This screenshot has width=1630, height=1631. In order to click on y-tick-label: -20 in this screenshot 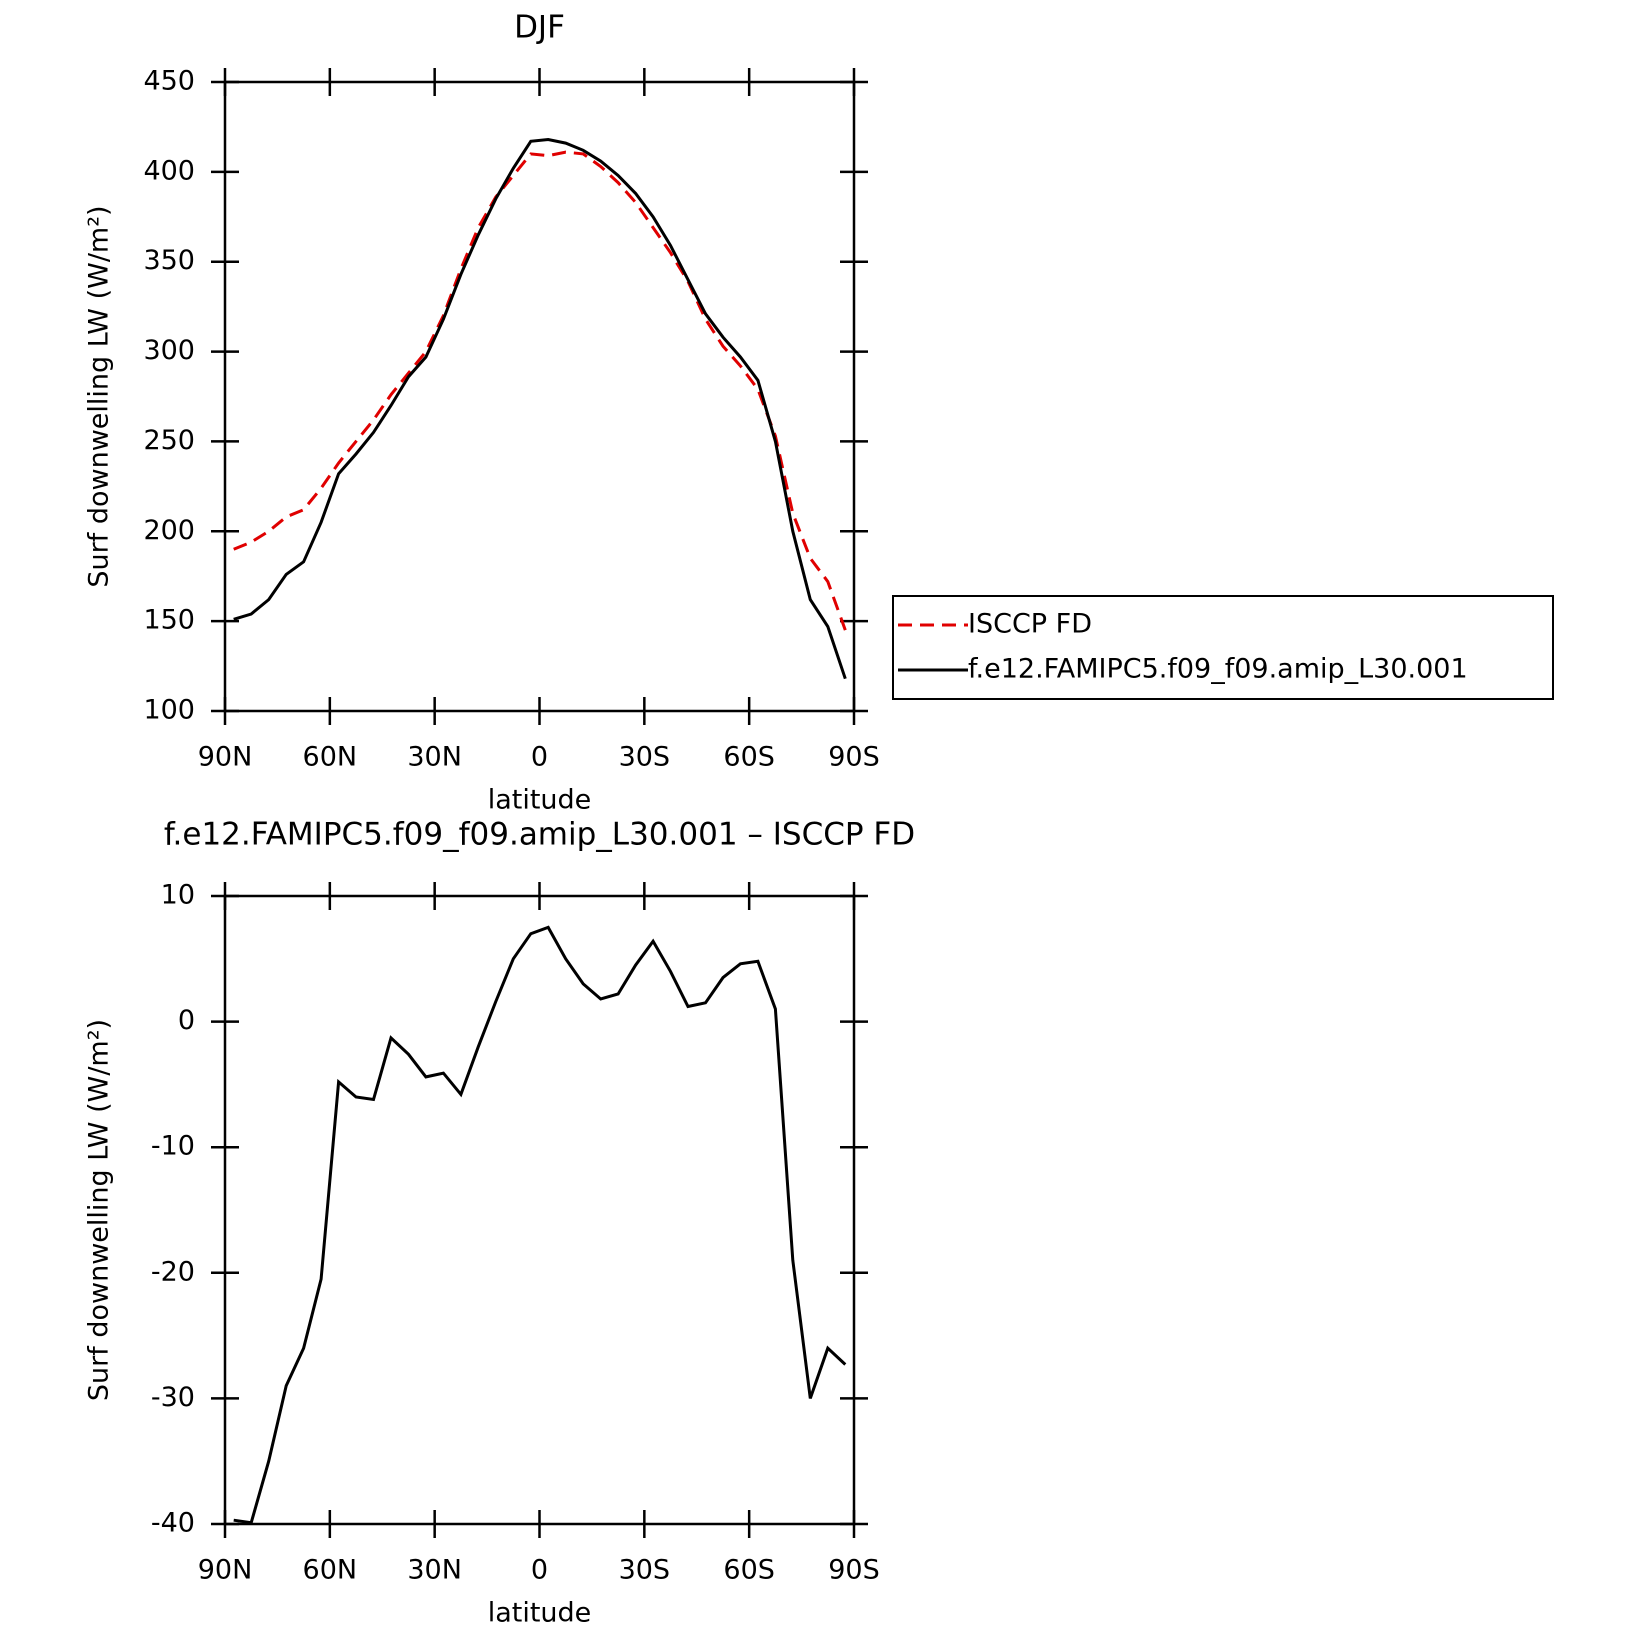, I will do `click(173, 1271)`.